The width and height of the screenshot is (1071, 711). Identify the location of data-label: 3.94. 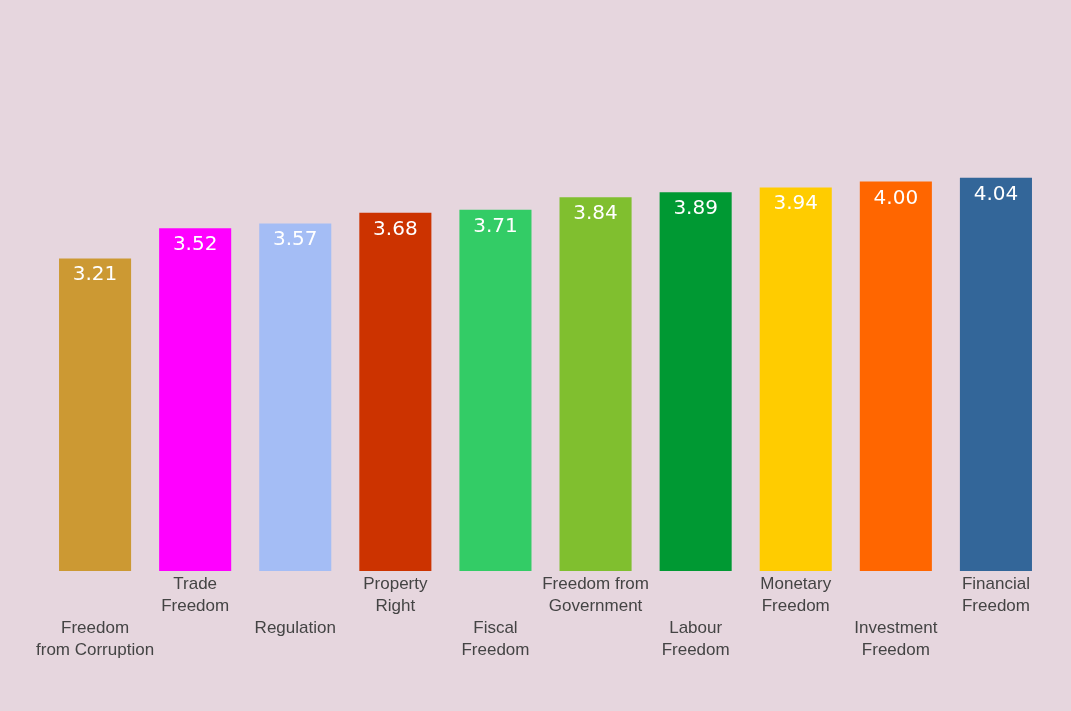
(796, 202).